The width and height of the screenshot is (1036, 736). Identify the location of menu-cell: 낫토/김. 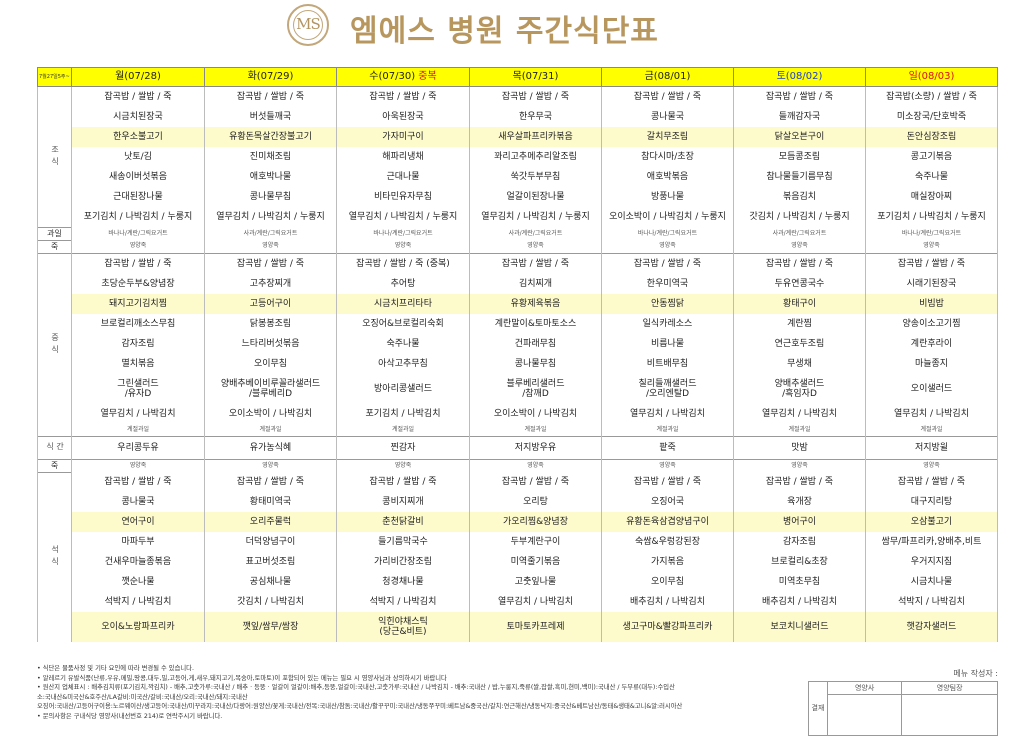
(138, 157).